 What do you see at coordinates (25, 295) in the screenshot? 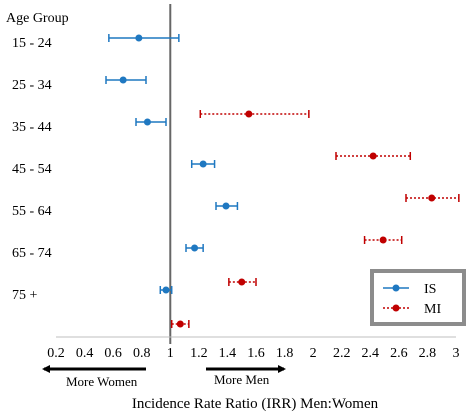
I see `y-tick-label: 75 +` at bounding box center [25, 295].